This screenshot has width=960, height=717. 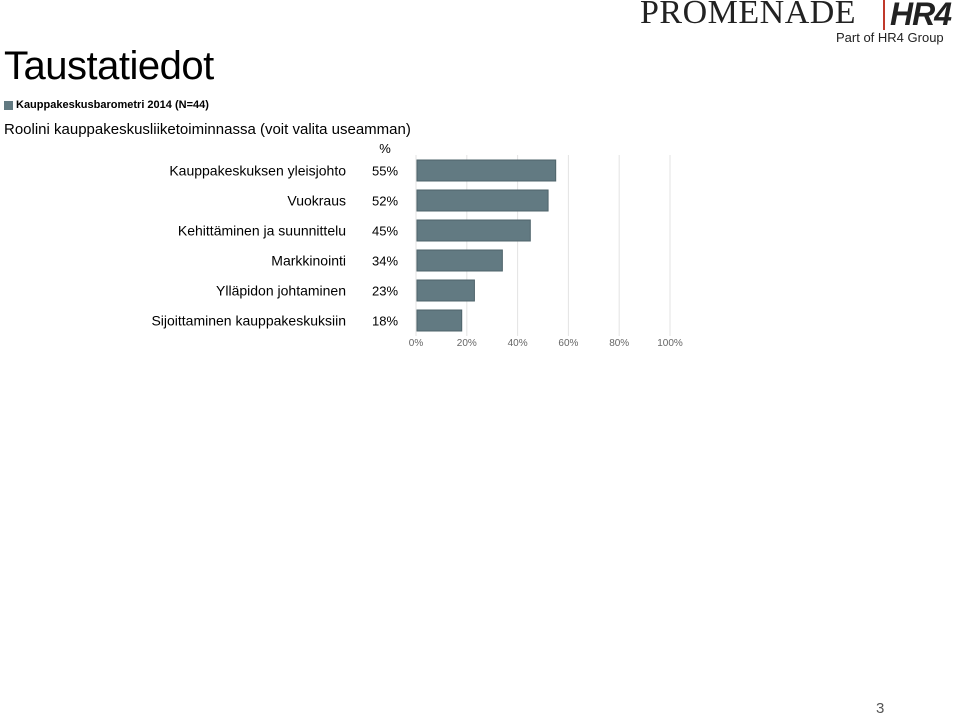 What do you see at coordinates (518, 343) in the screenshot?
I see `x-tick-label: 40%` at bounding box center [518, 343].